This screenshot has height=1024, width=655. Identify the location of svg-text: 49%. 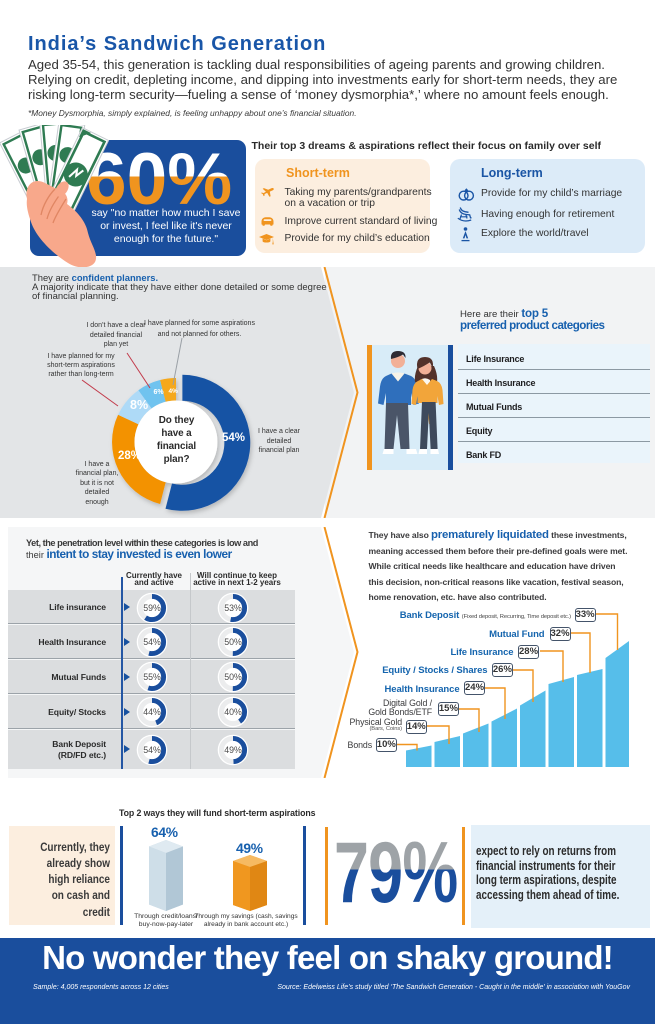
(233, 750).